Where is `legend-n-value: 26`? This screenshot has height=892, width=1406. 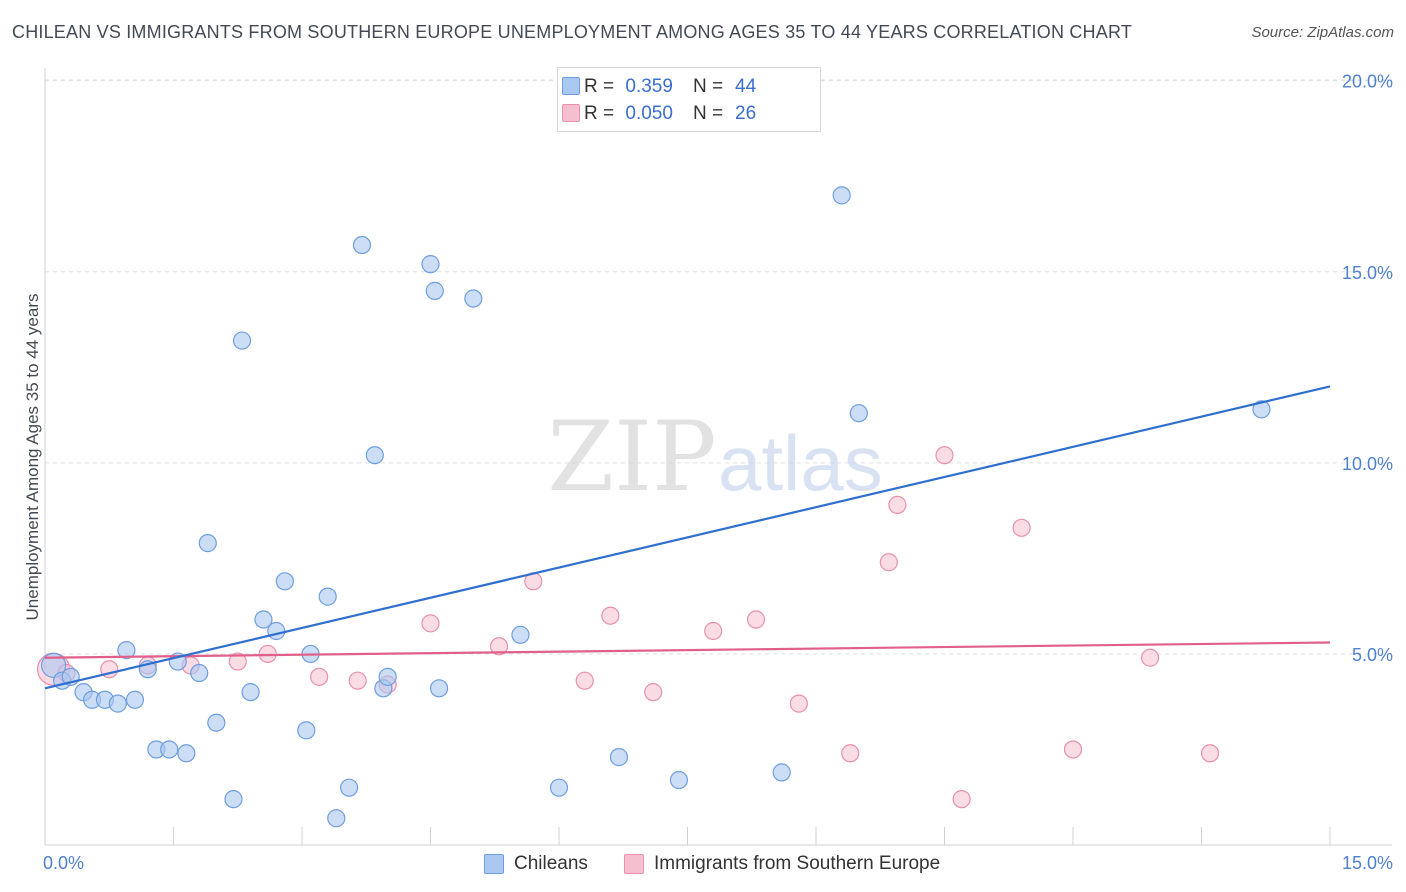
legend-n-value: 26 is located at coordinates (746, 113).